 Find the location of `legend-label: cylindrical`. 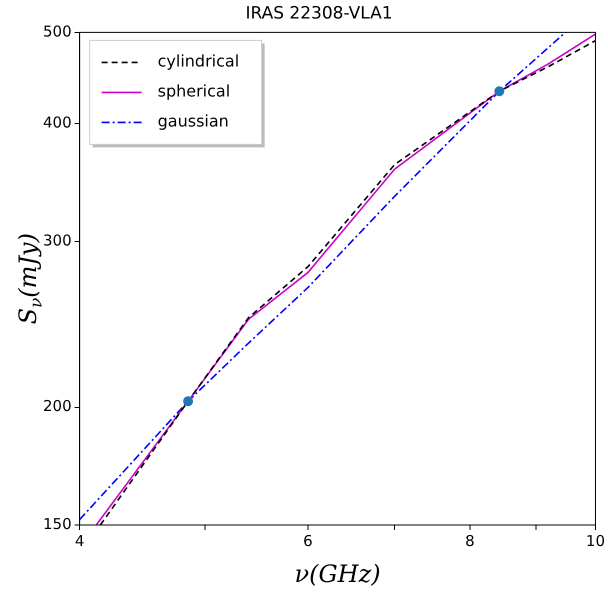

legend-label: cylindrical is located at coordinates (199, 61).